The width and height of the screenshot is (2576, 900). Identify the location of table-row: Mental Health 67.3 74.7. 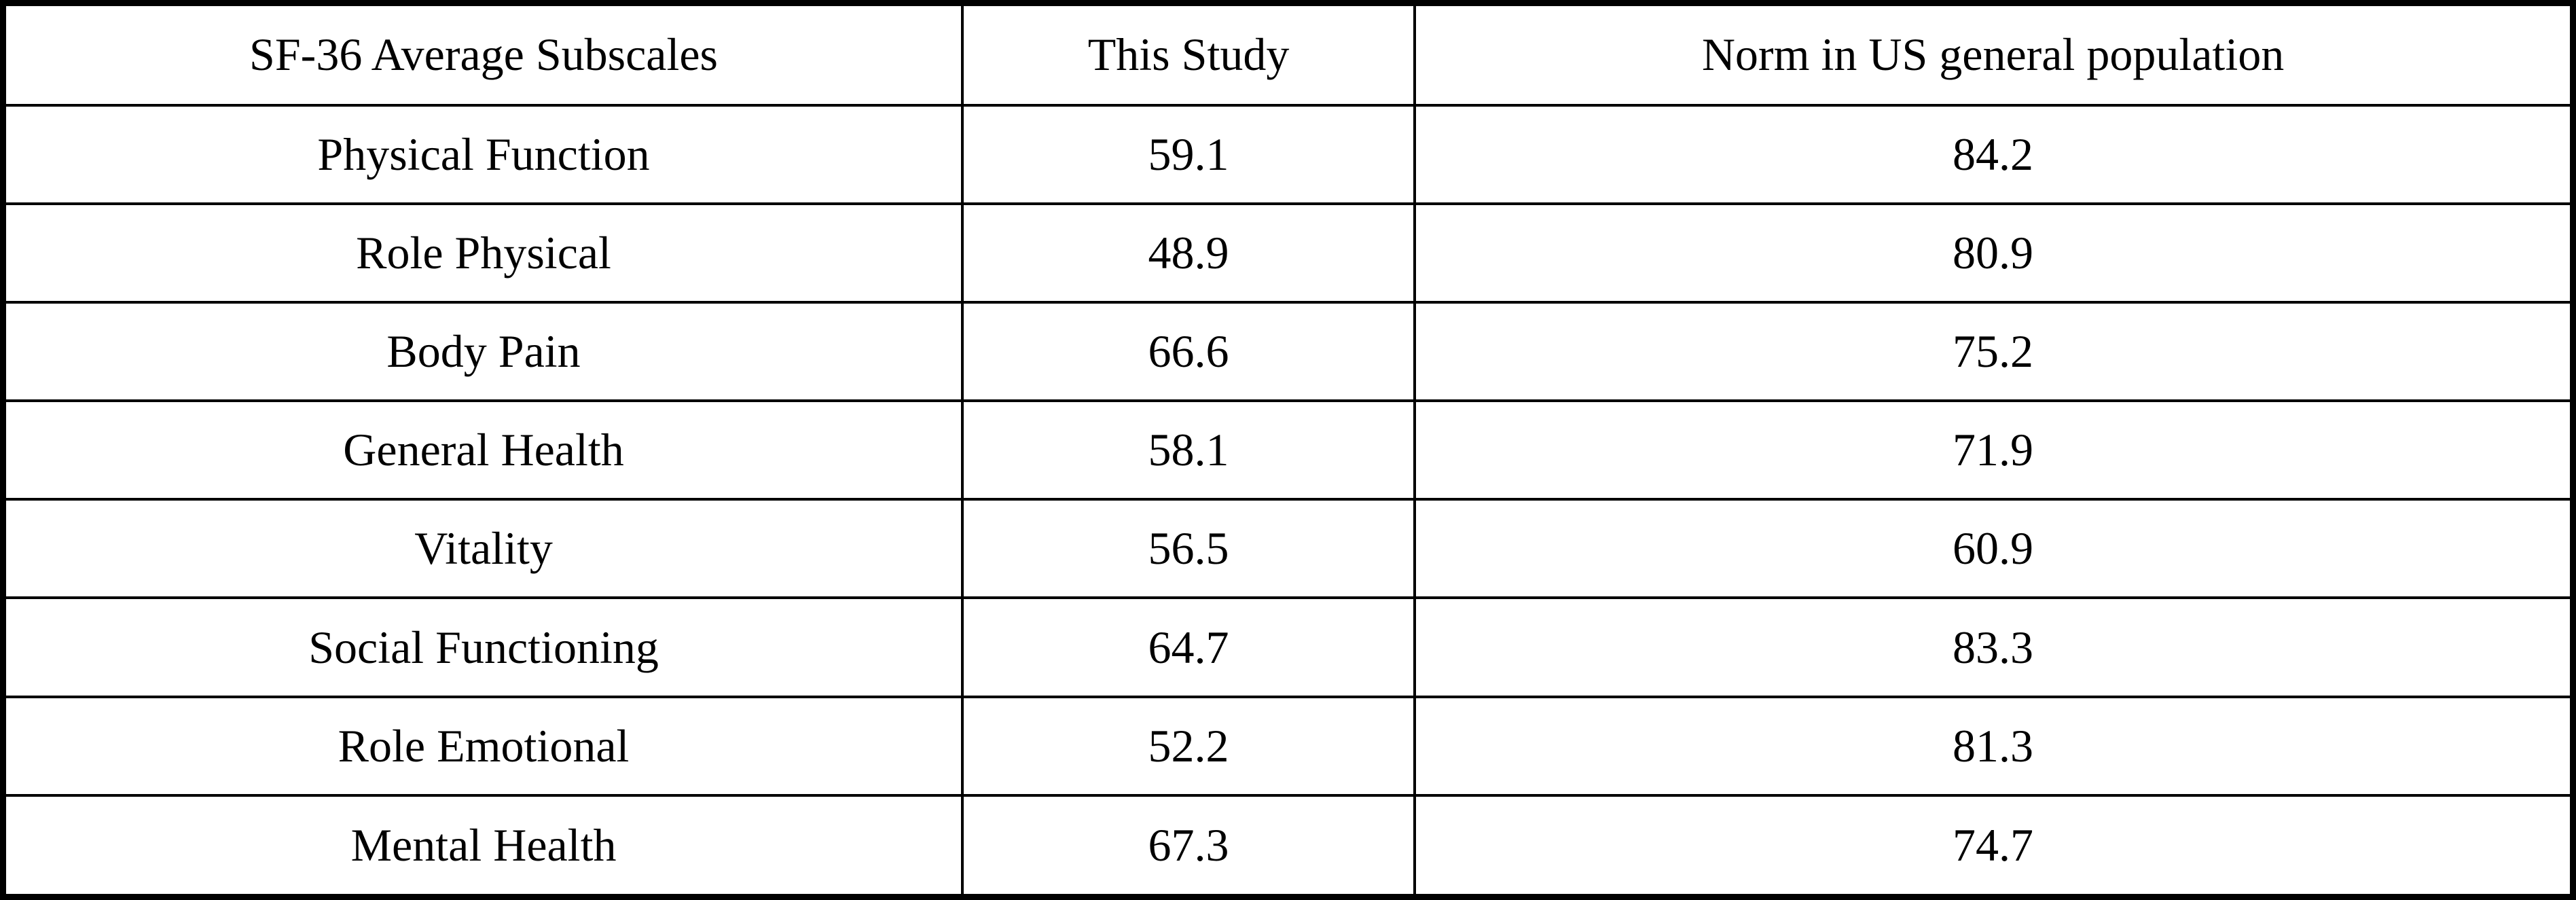
(1288, 846).